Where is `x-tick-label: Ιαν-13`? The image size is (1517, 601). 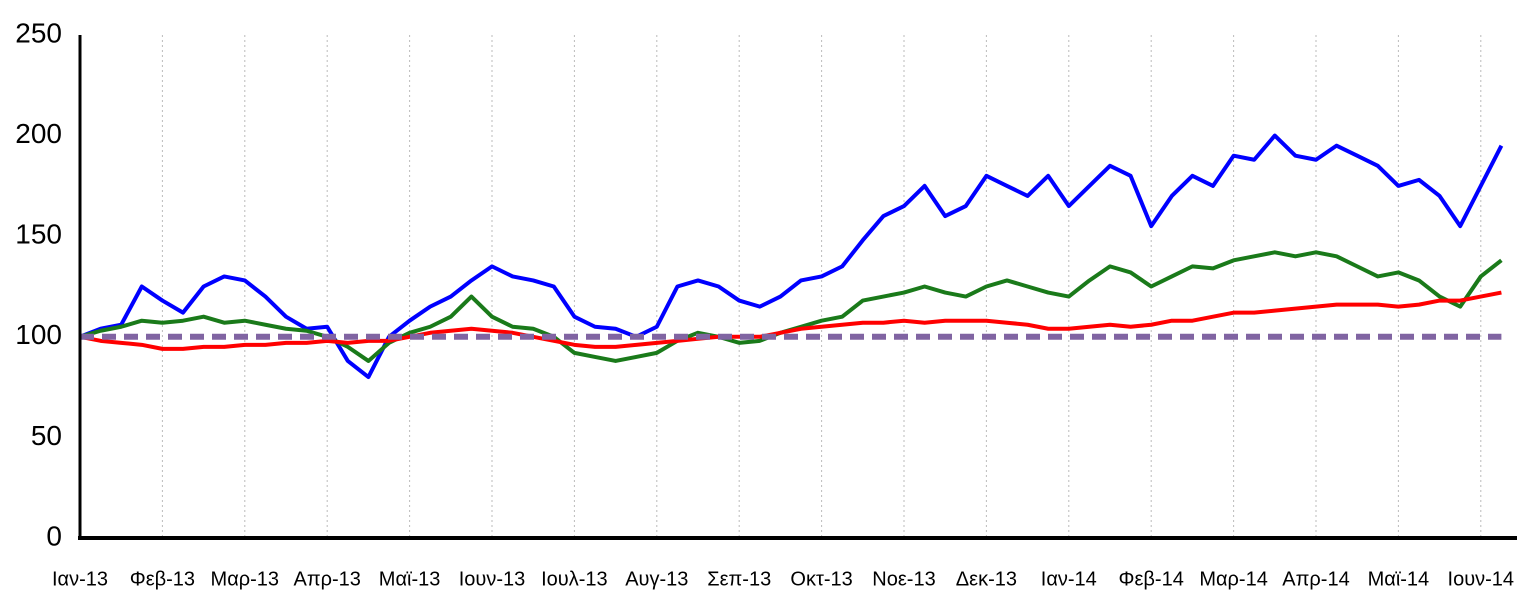 x-tick-label: Ιαν-13 is located at coordinates (80, 579).